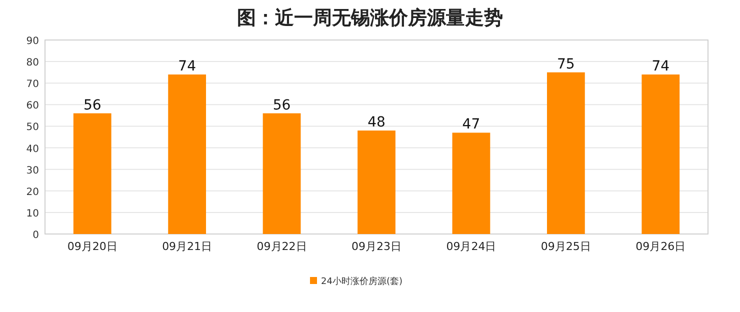 The image size is (740, 312). I want to click on y-tick-label: 50, so click(32, 128).